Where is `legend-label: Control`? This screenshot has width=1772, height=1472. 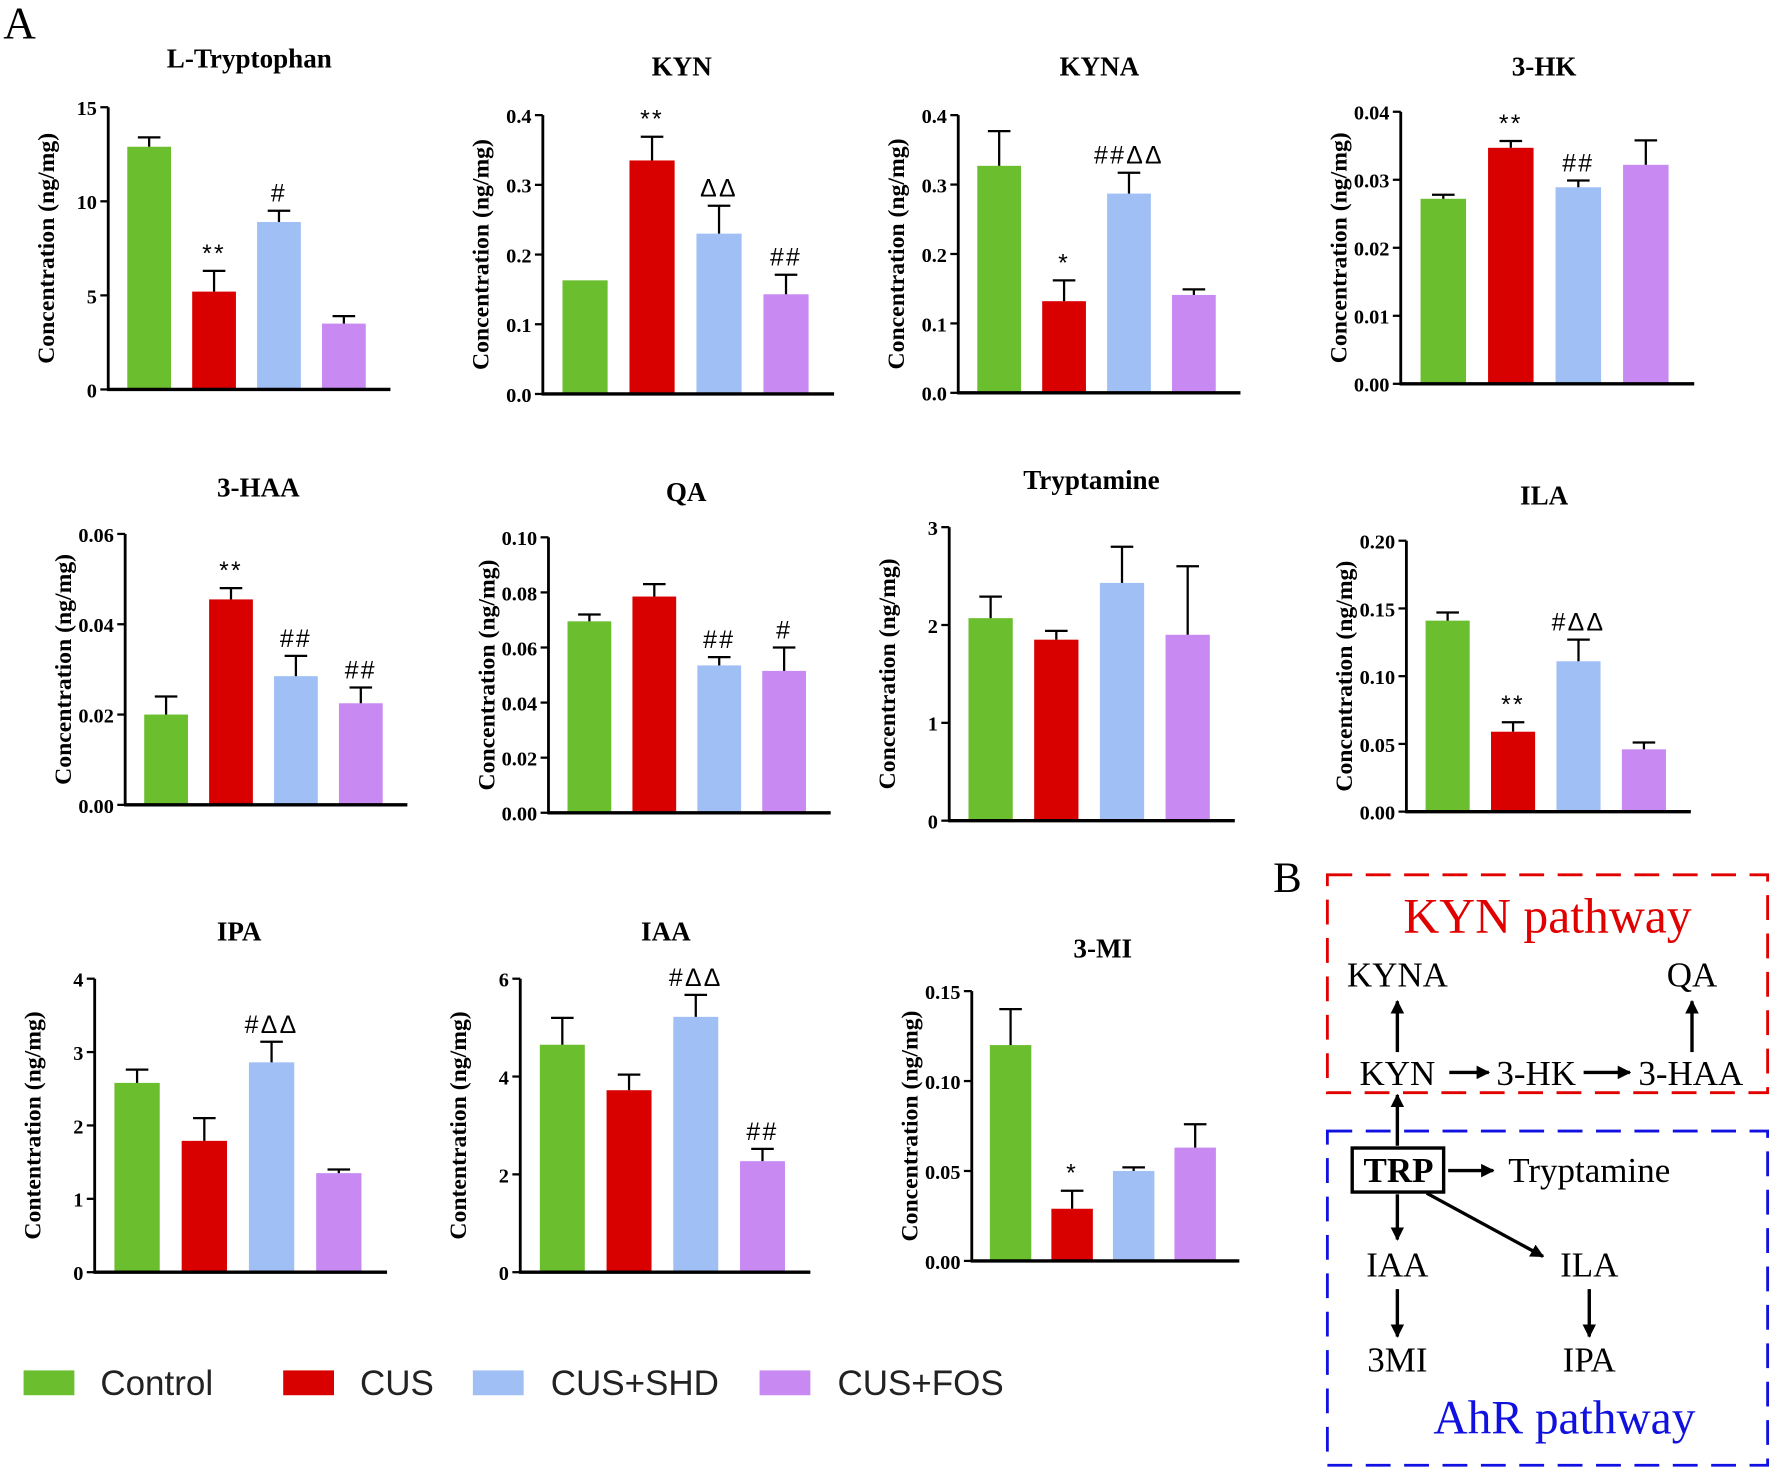
legend-label: Control is located at coordinates (156, 1383).